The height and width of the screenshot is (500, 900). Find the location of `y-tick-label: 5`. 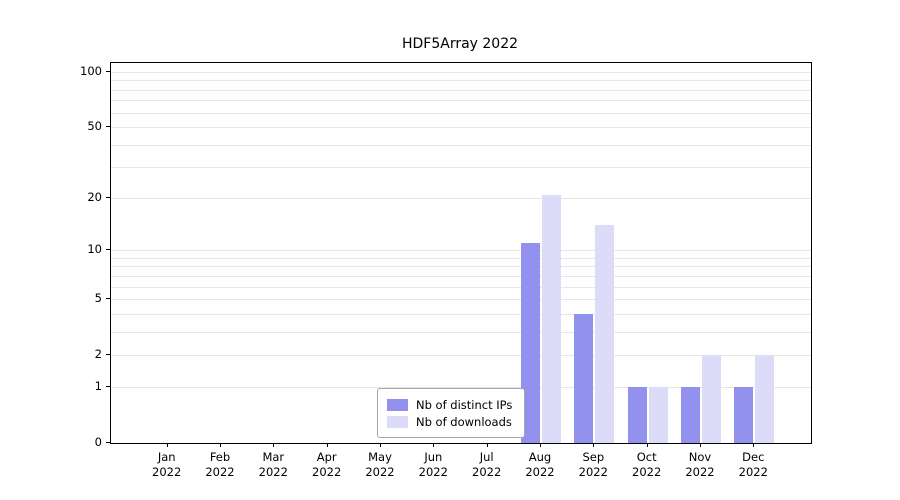

y-tick-label: 5 is located at coordinates (98, 298).